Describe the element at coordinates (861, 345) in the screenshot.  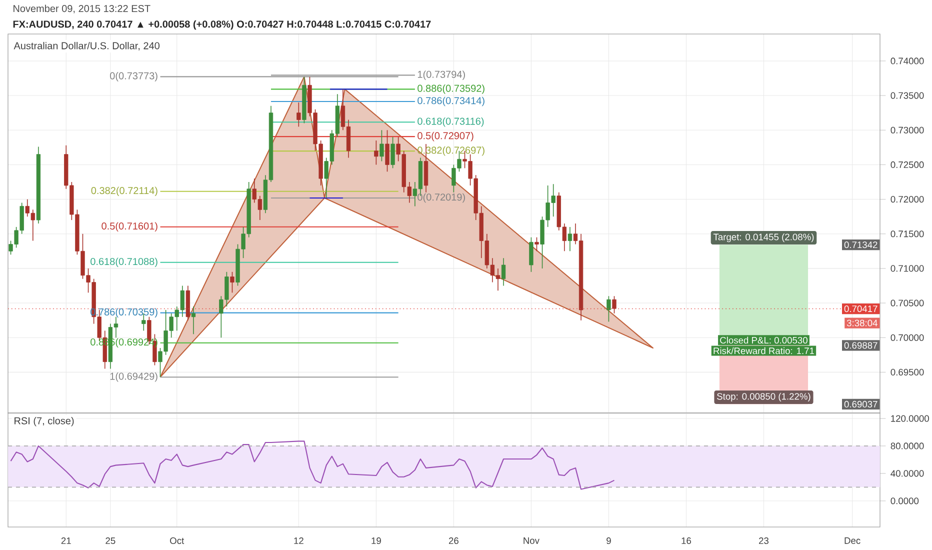
I see `annotation: 0.69887` at that location.